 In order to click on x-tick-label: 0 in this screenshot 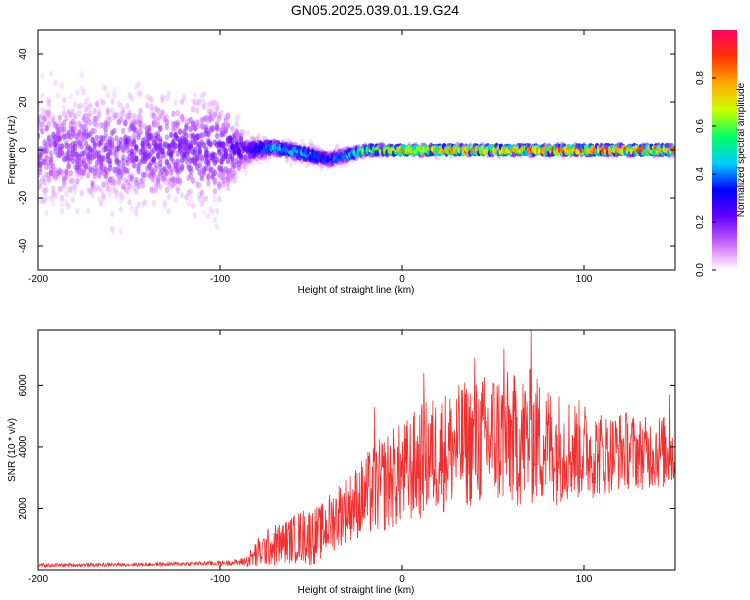, I will do `click(402, 279)`.